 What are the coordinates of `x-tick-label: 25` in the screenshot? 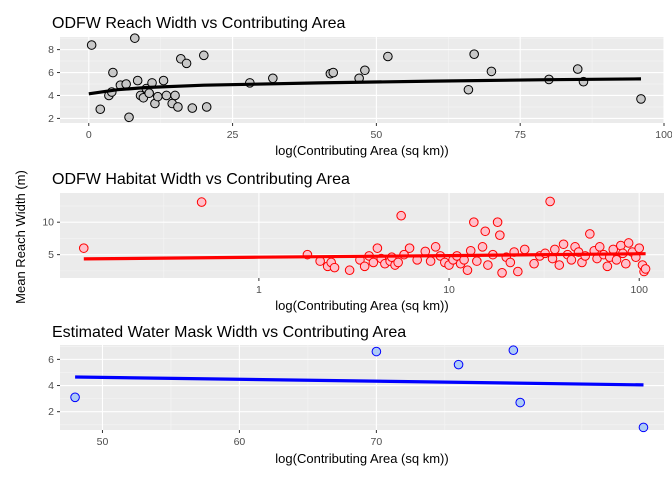 It's located at (233, 135).